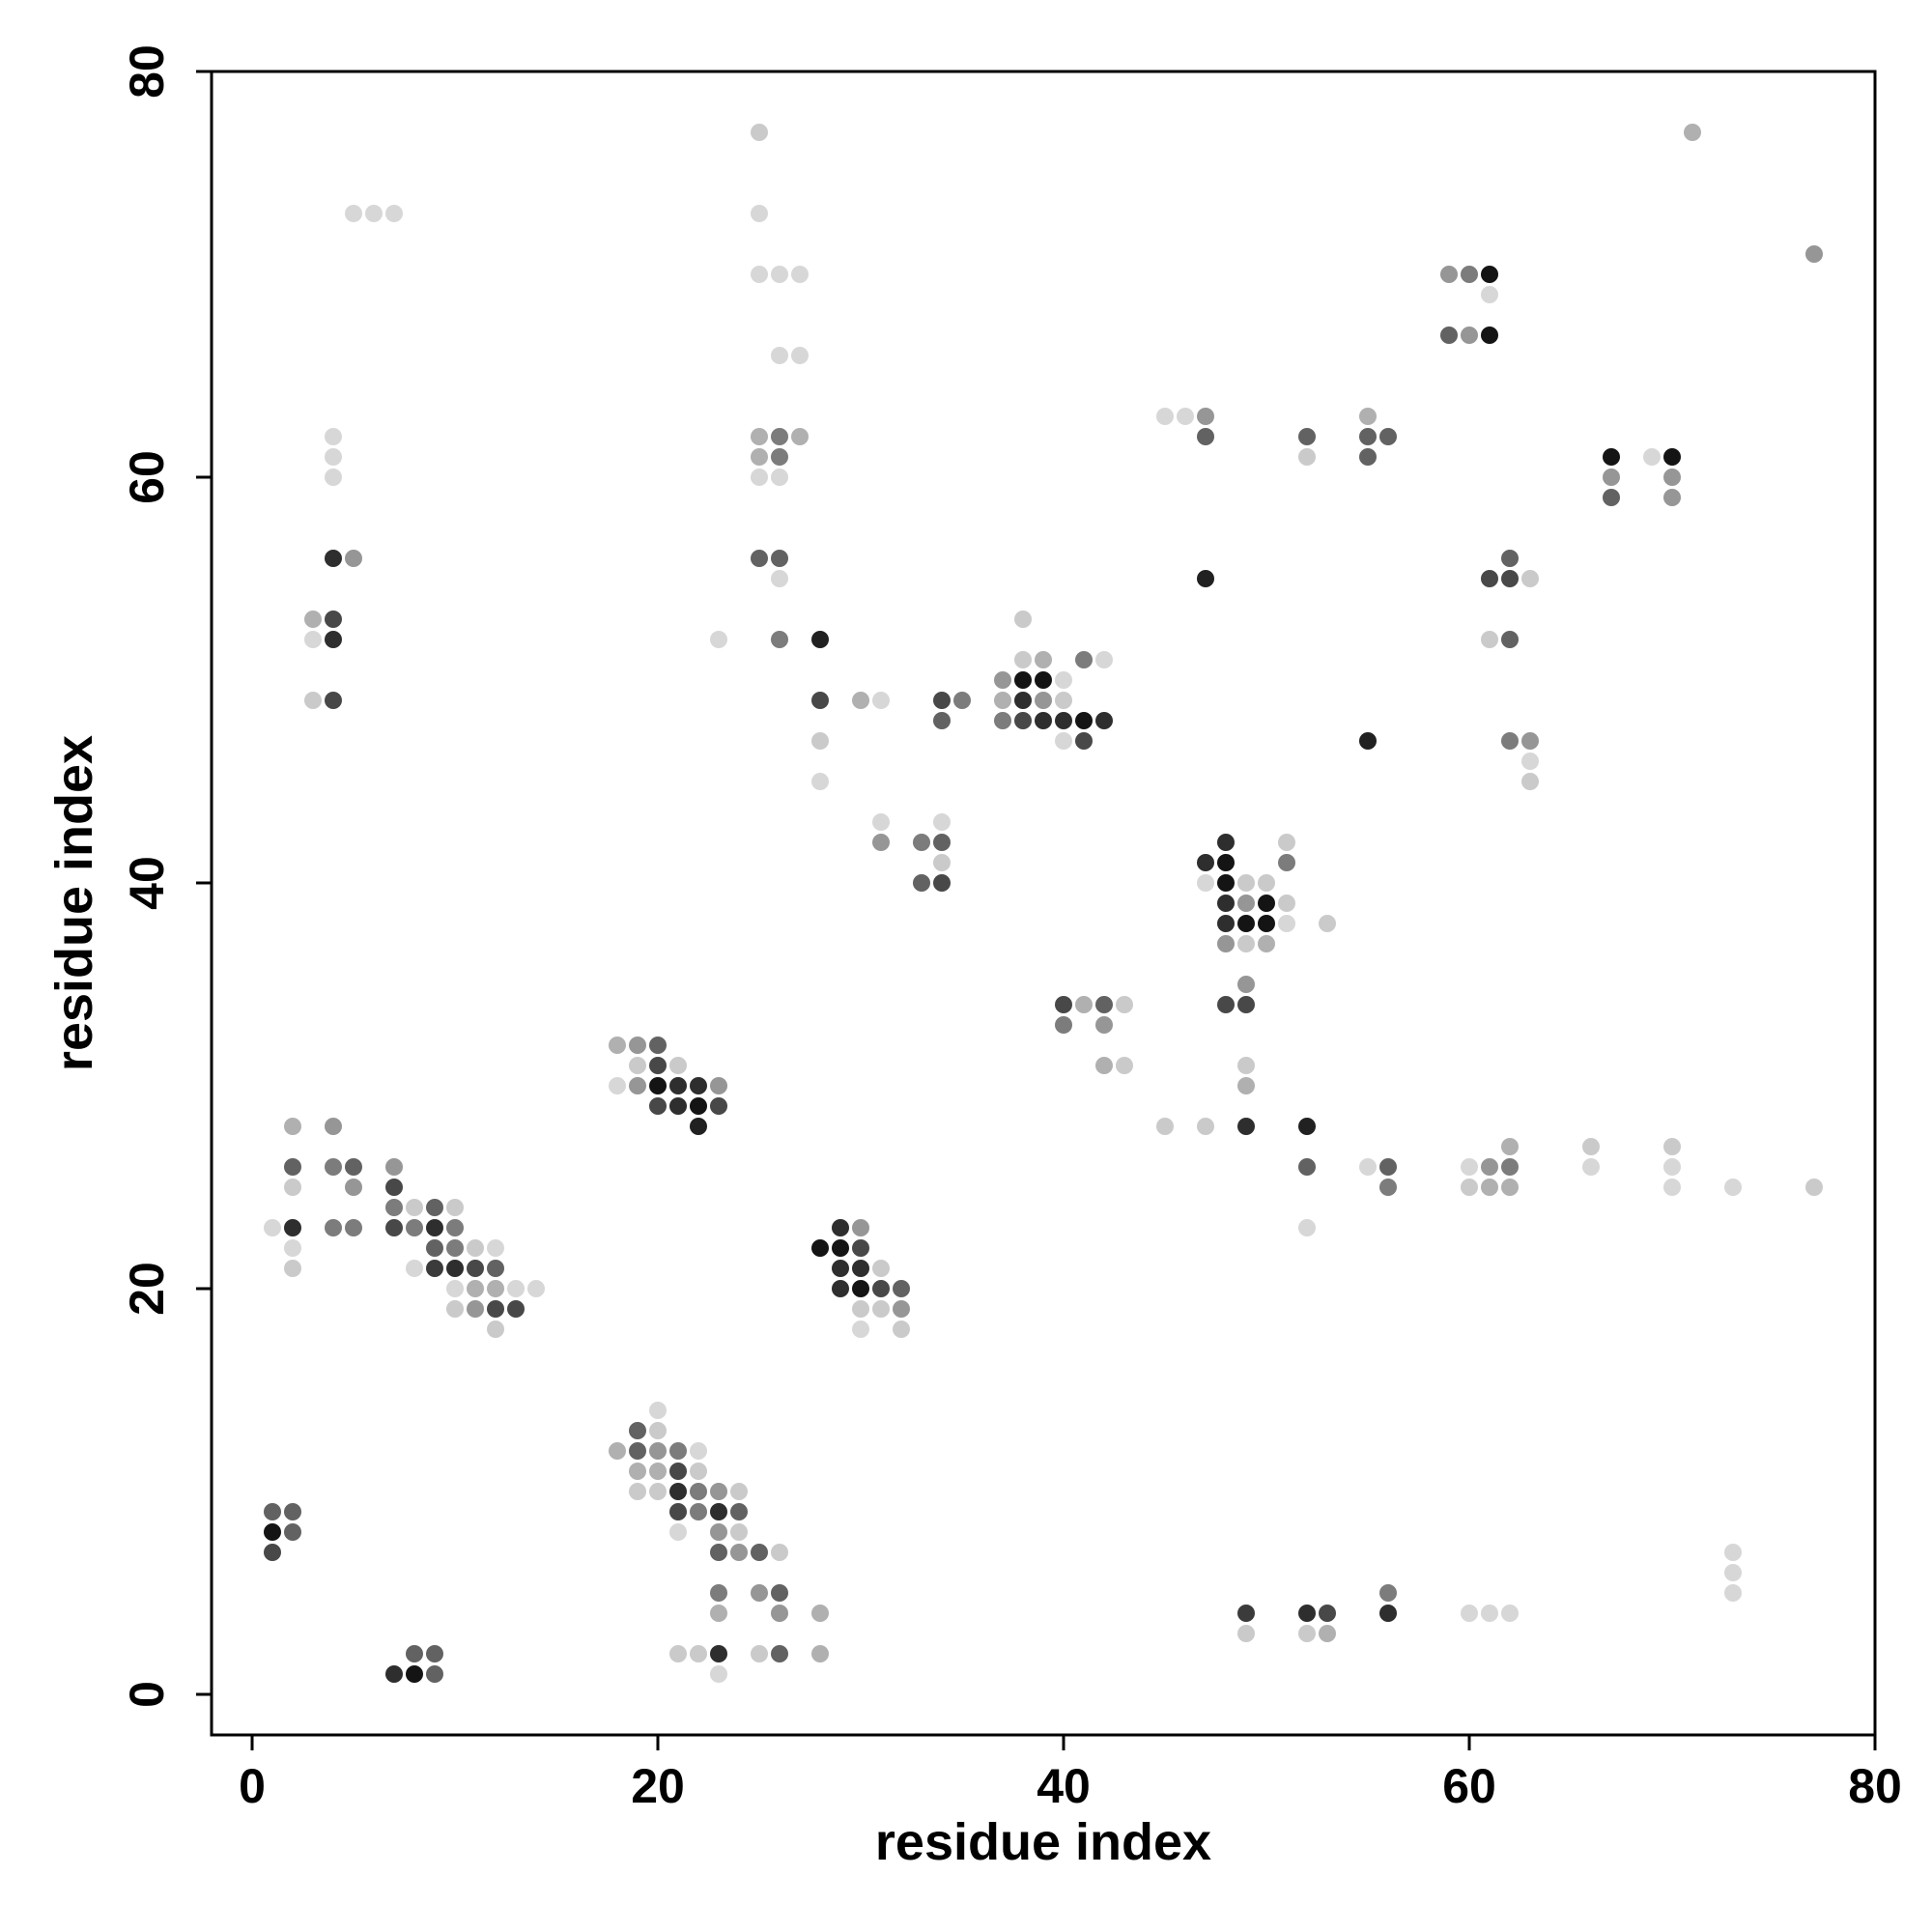 The width and height of the screenshot is (1932, 1932). Describe the element at coordinates (1875, 1786) in the screenshot. I see `x-tick-label: 80` at that location.